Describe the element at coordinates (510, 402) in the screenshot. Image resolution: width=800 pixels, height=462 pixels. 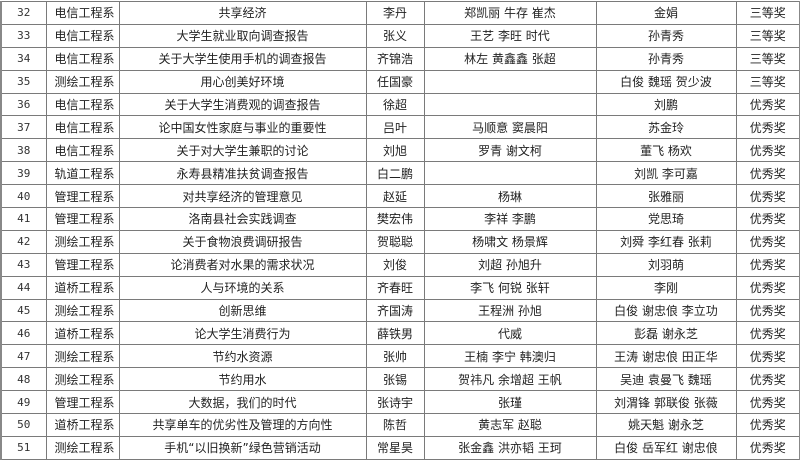
I see `team-members-cell: 张瑾` at that location.